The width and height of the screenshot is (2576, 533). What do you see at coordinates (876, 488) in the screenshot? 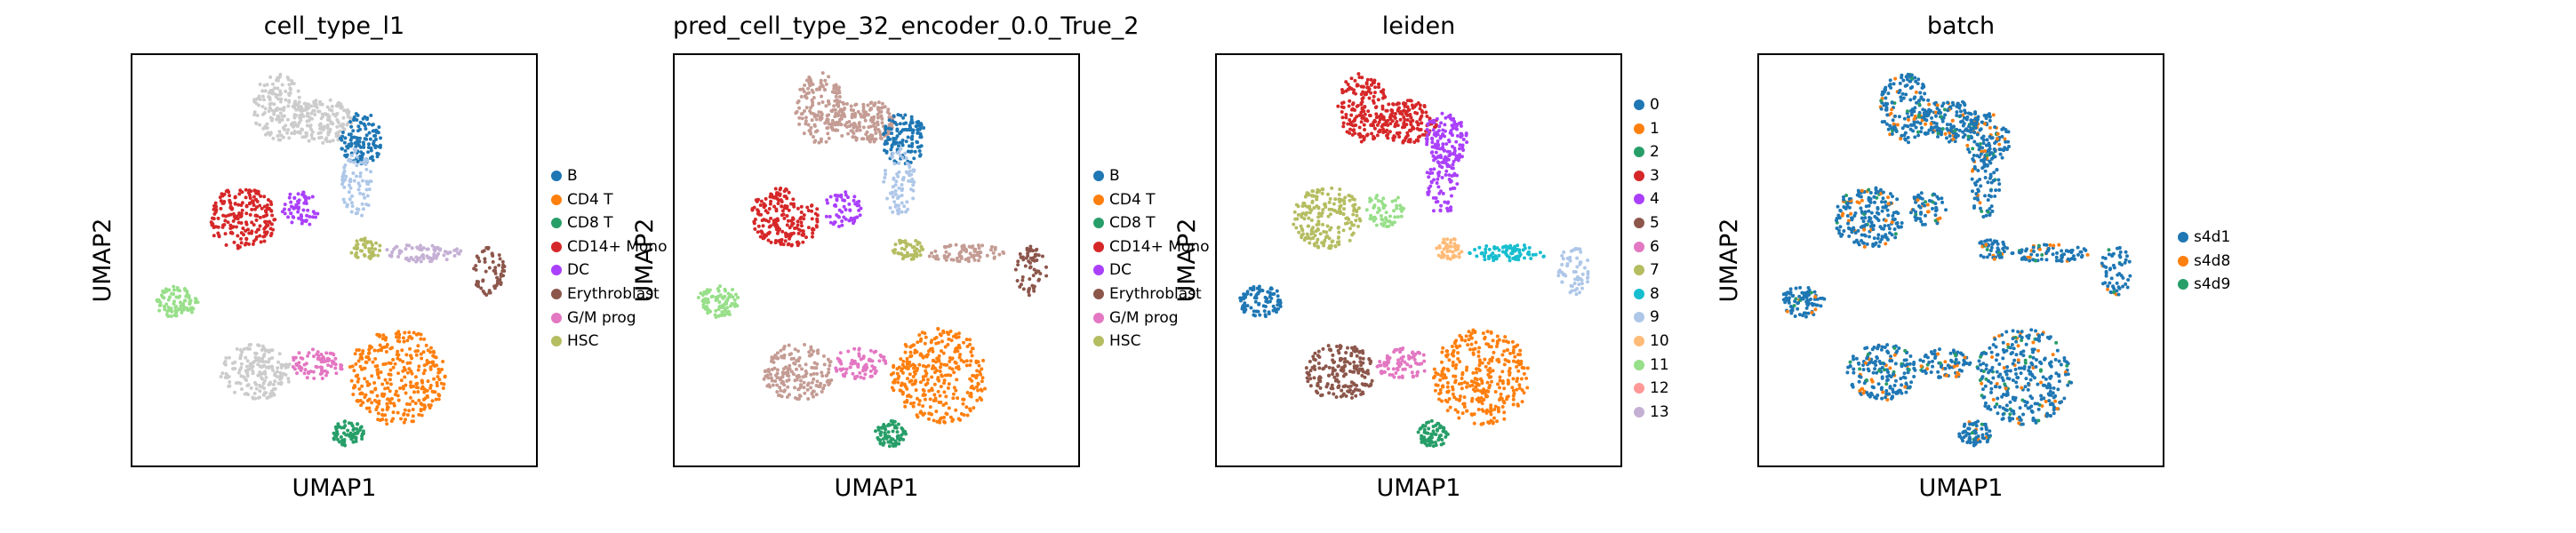
I see `x-axis-label: UMAP1` at bounding box center [876, 488].